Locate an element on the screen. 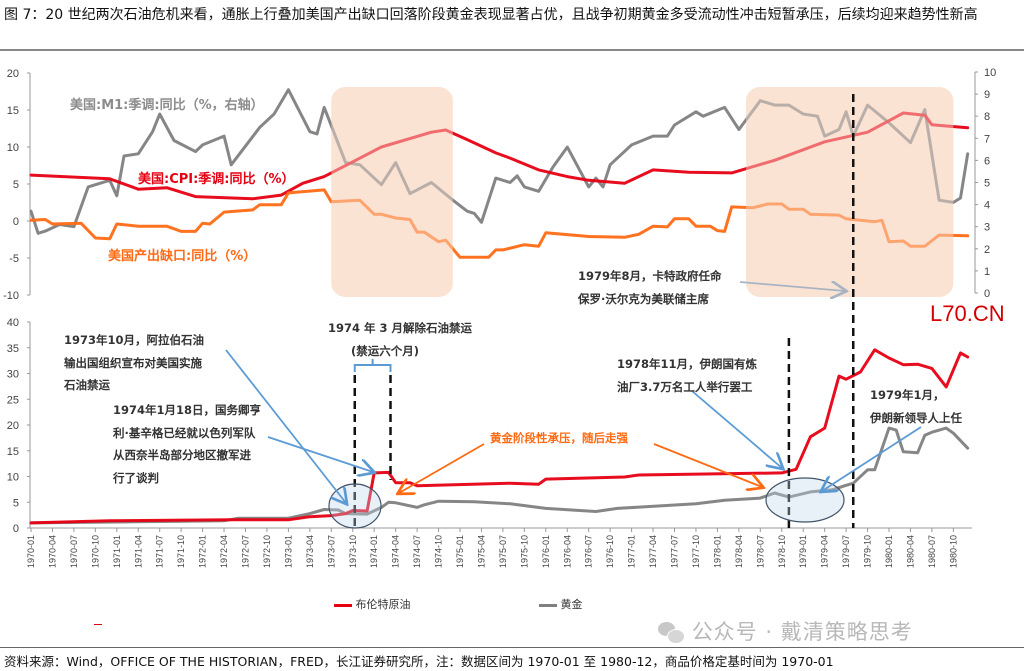 The height and width of the screenshot is (671, 1024). series-label-m1: 美国:M1:季调:同比（%，右轴） is located at coordinates (167, 105).